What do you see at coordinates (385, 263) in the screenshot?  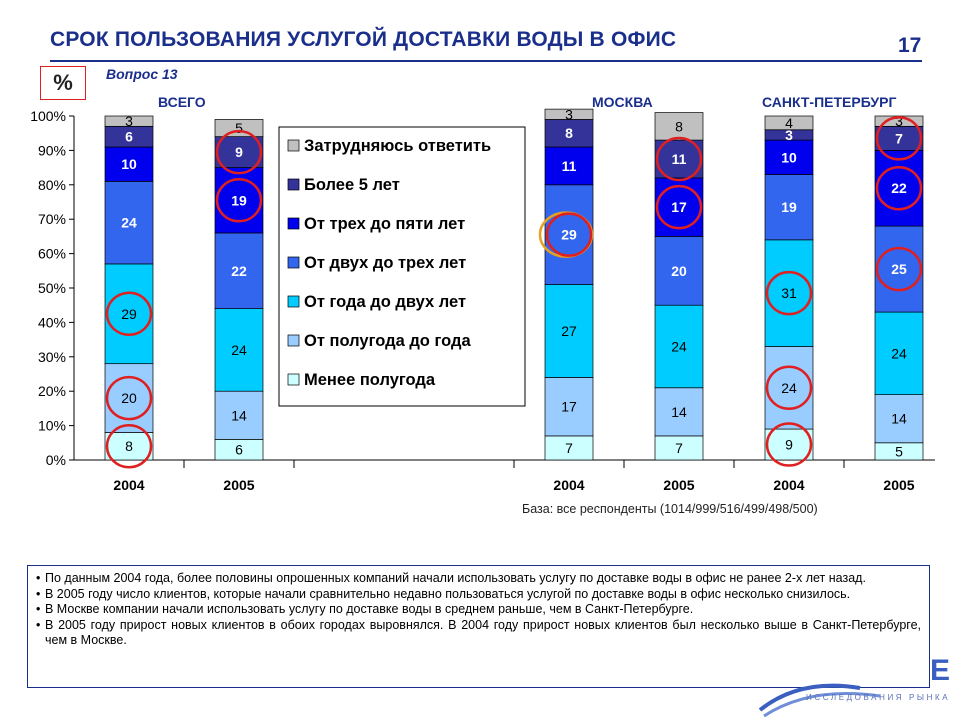 I see `legend-label: От двух до трех лет` at bounding box center [385, 263].